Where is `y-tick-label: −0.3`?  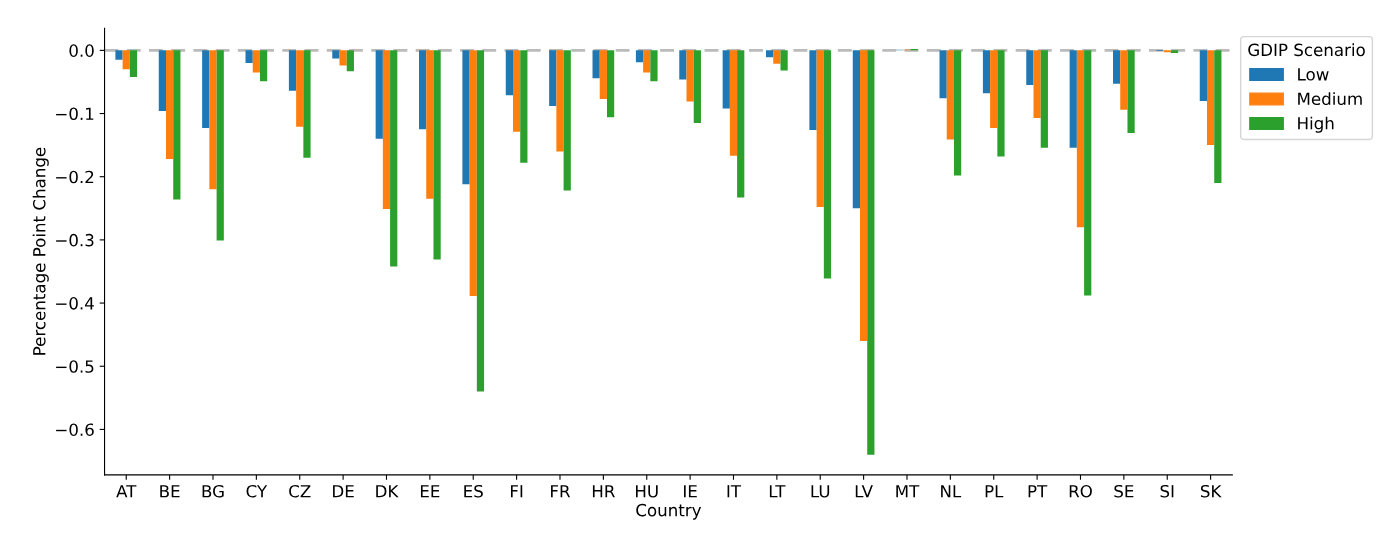 y-tick-label: −0.3 is located at coordinates (75, 240).